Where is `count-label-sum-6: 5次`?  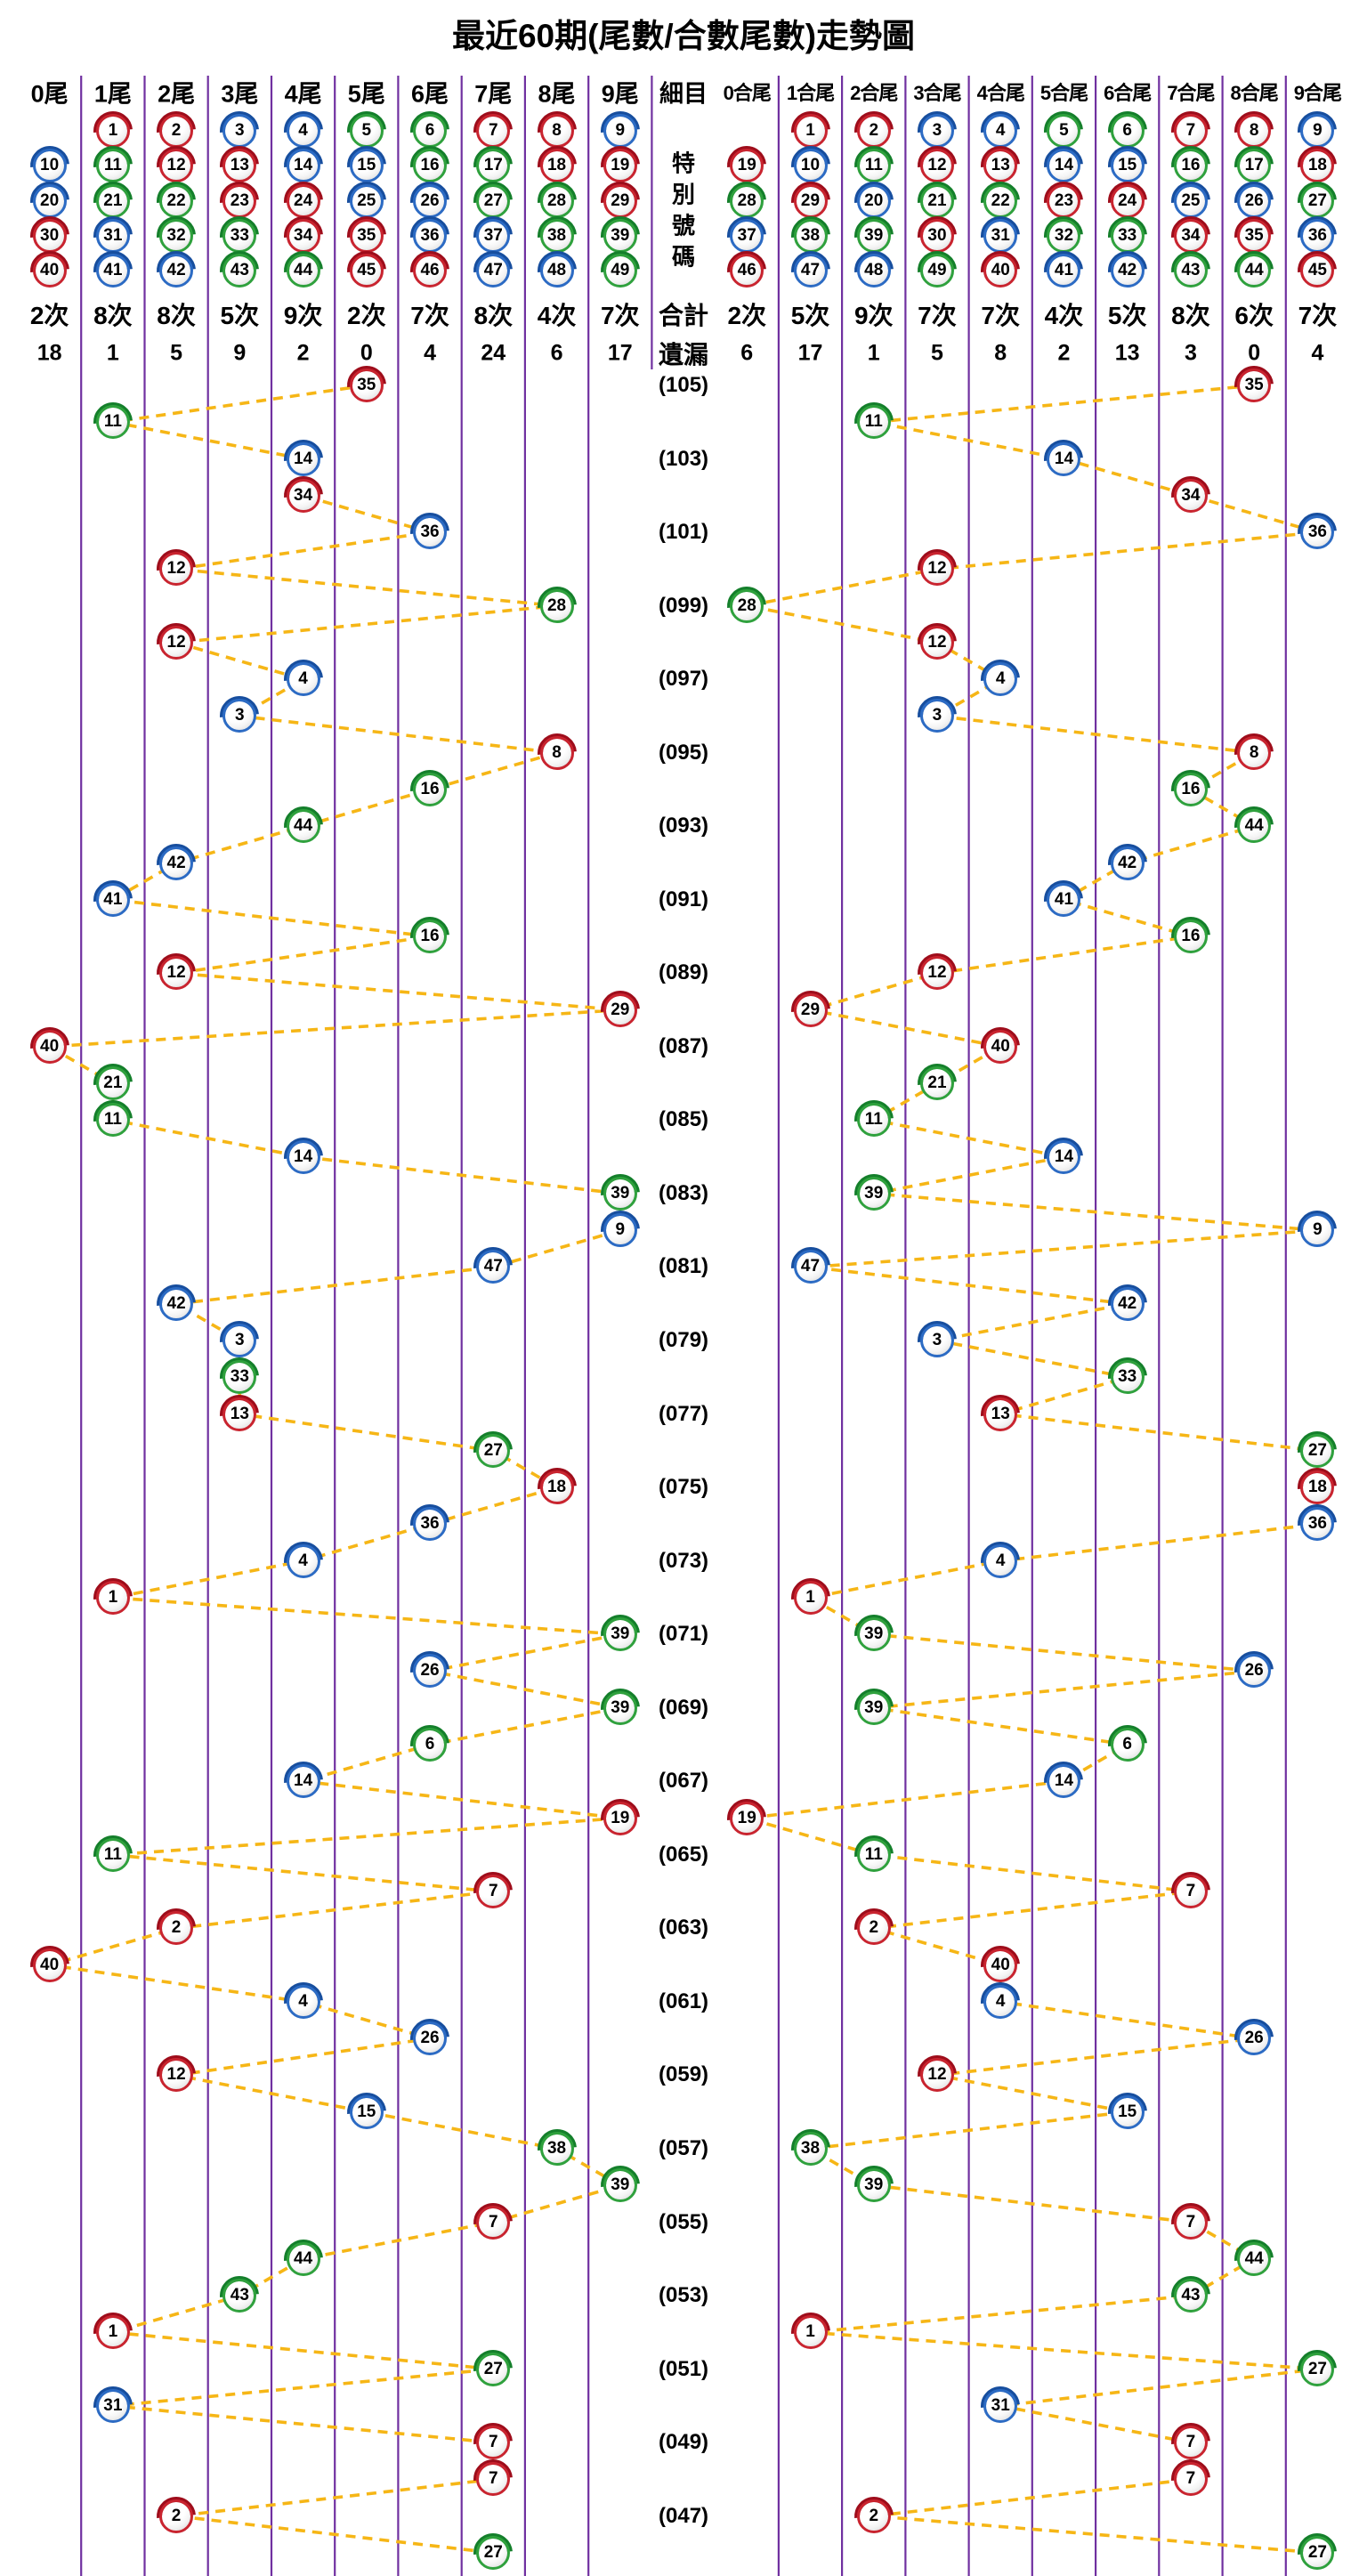 count-label-sum-6: 5次 is located at coordinates (1127, 316).